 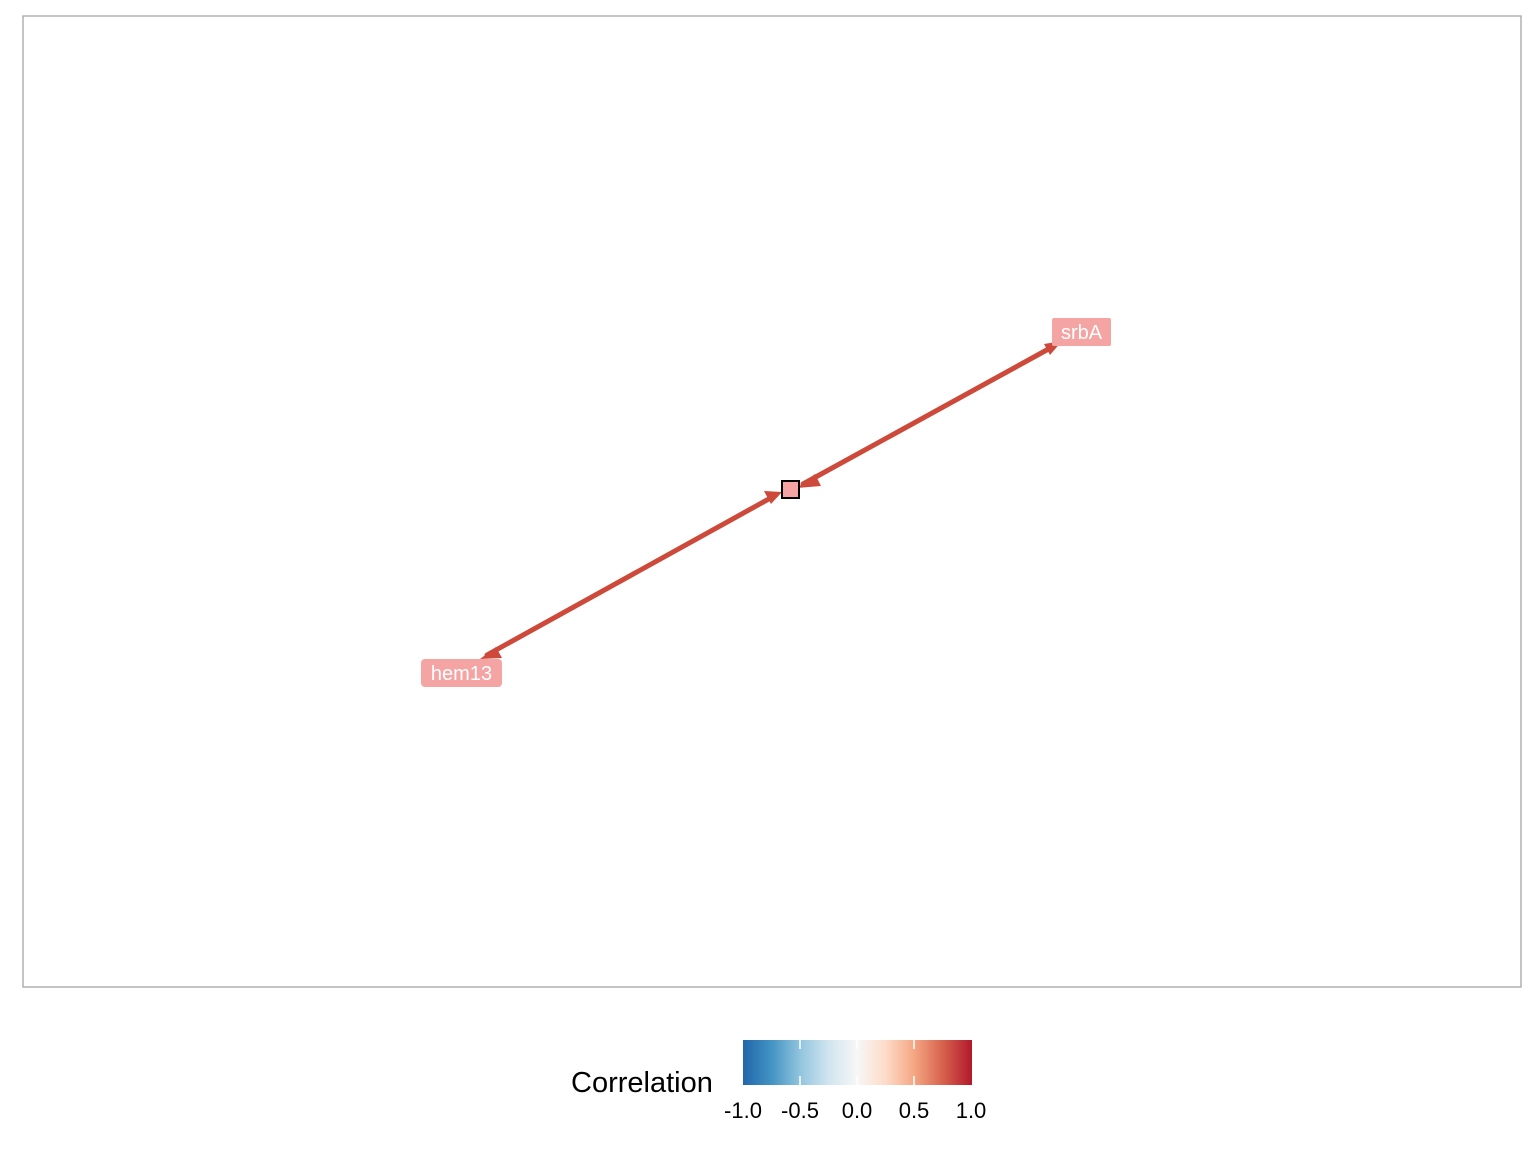 I want to click on legend-tick-label: -0.5, so click(x=800, y=1110).